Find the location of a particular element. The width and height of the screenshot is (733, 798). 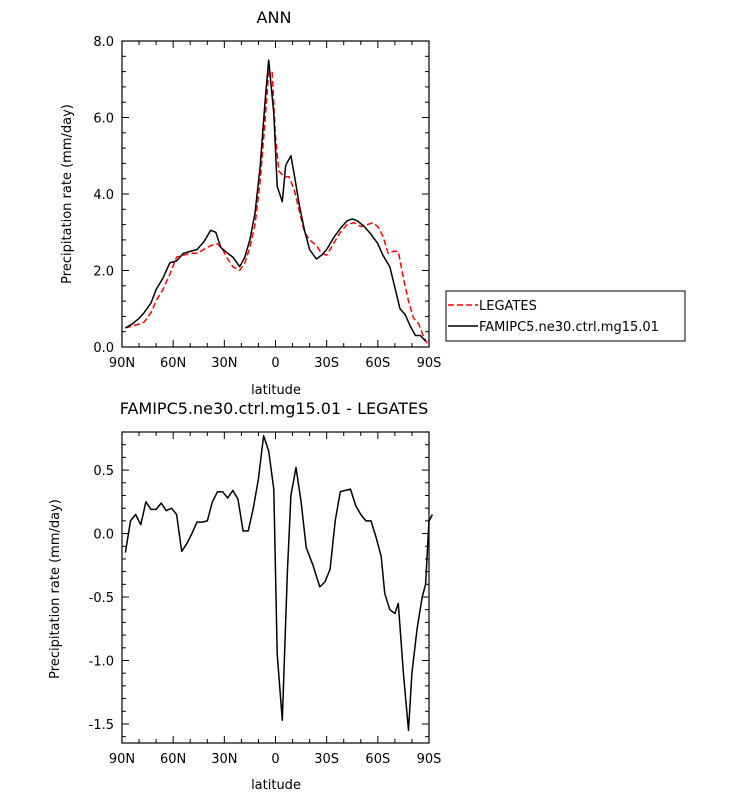

y-tick-label: 2.0 is located at coordinates (103, 272).